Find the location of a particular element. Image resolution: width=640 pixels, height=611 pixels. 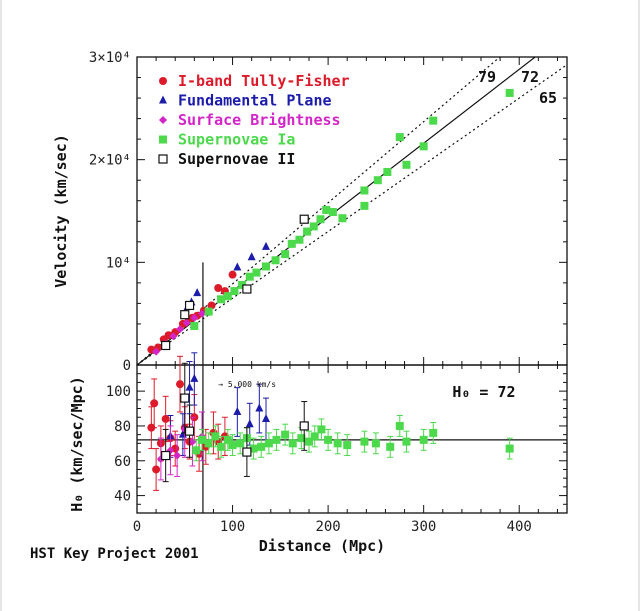

legend-label: Surface Brightness is located at coordinates (259, 120).